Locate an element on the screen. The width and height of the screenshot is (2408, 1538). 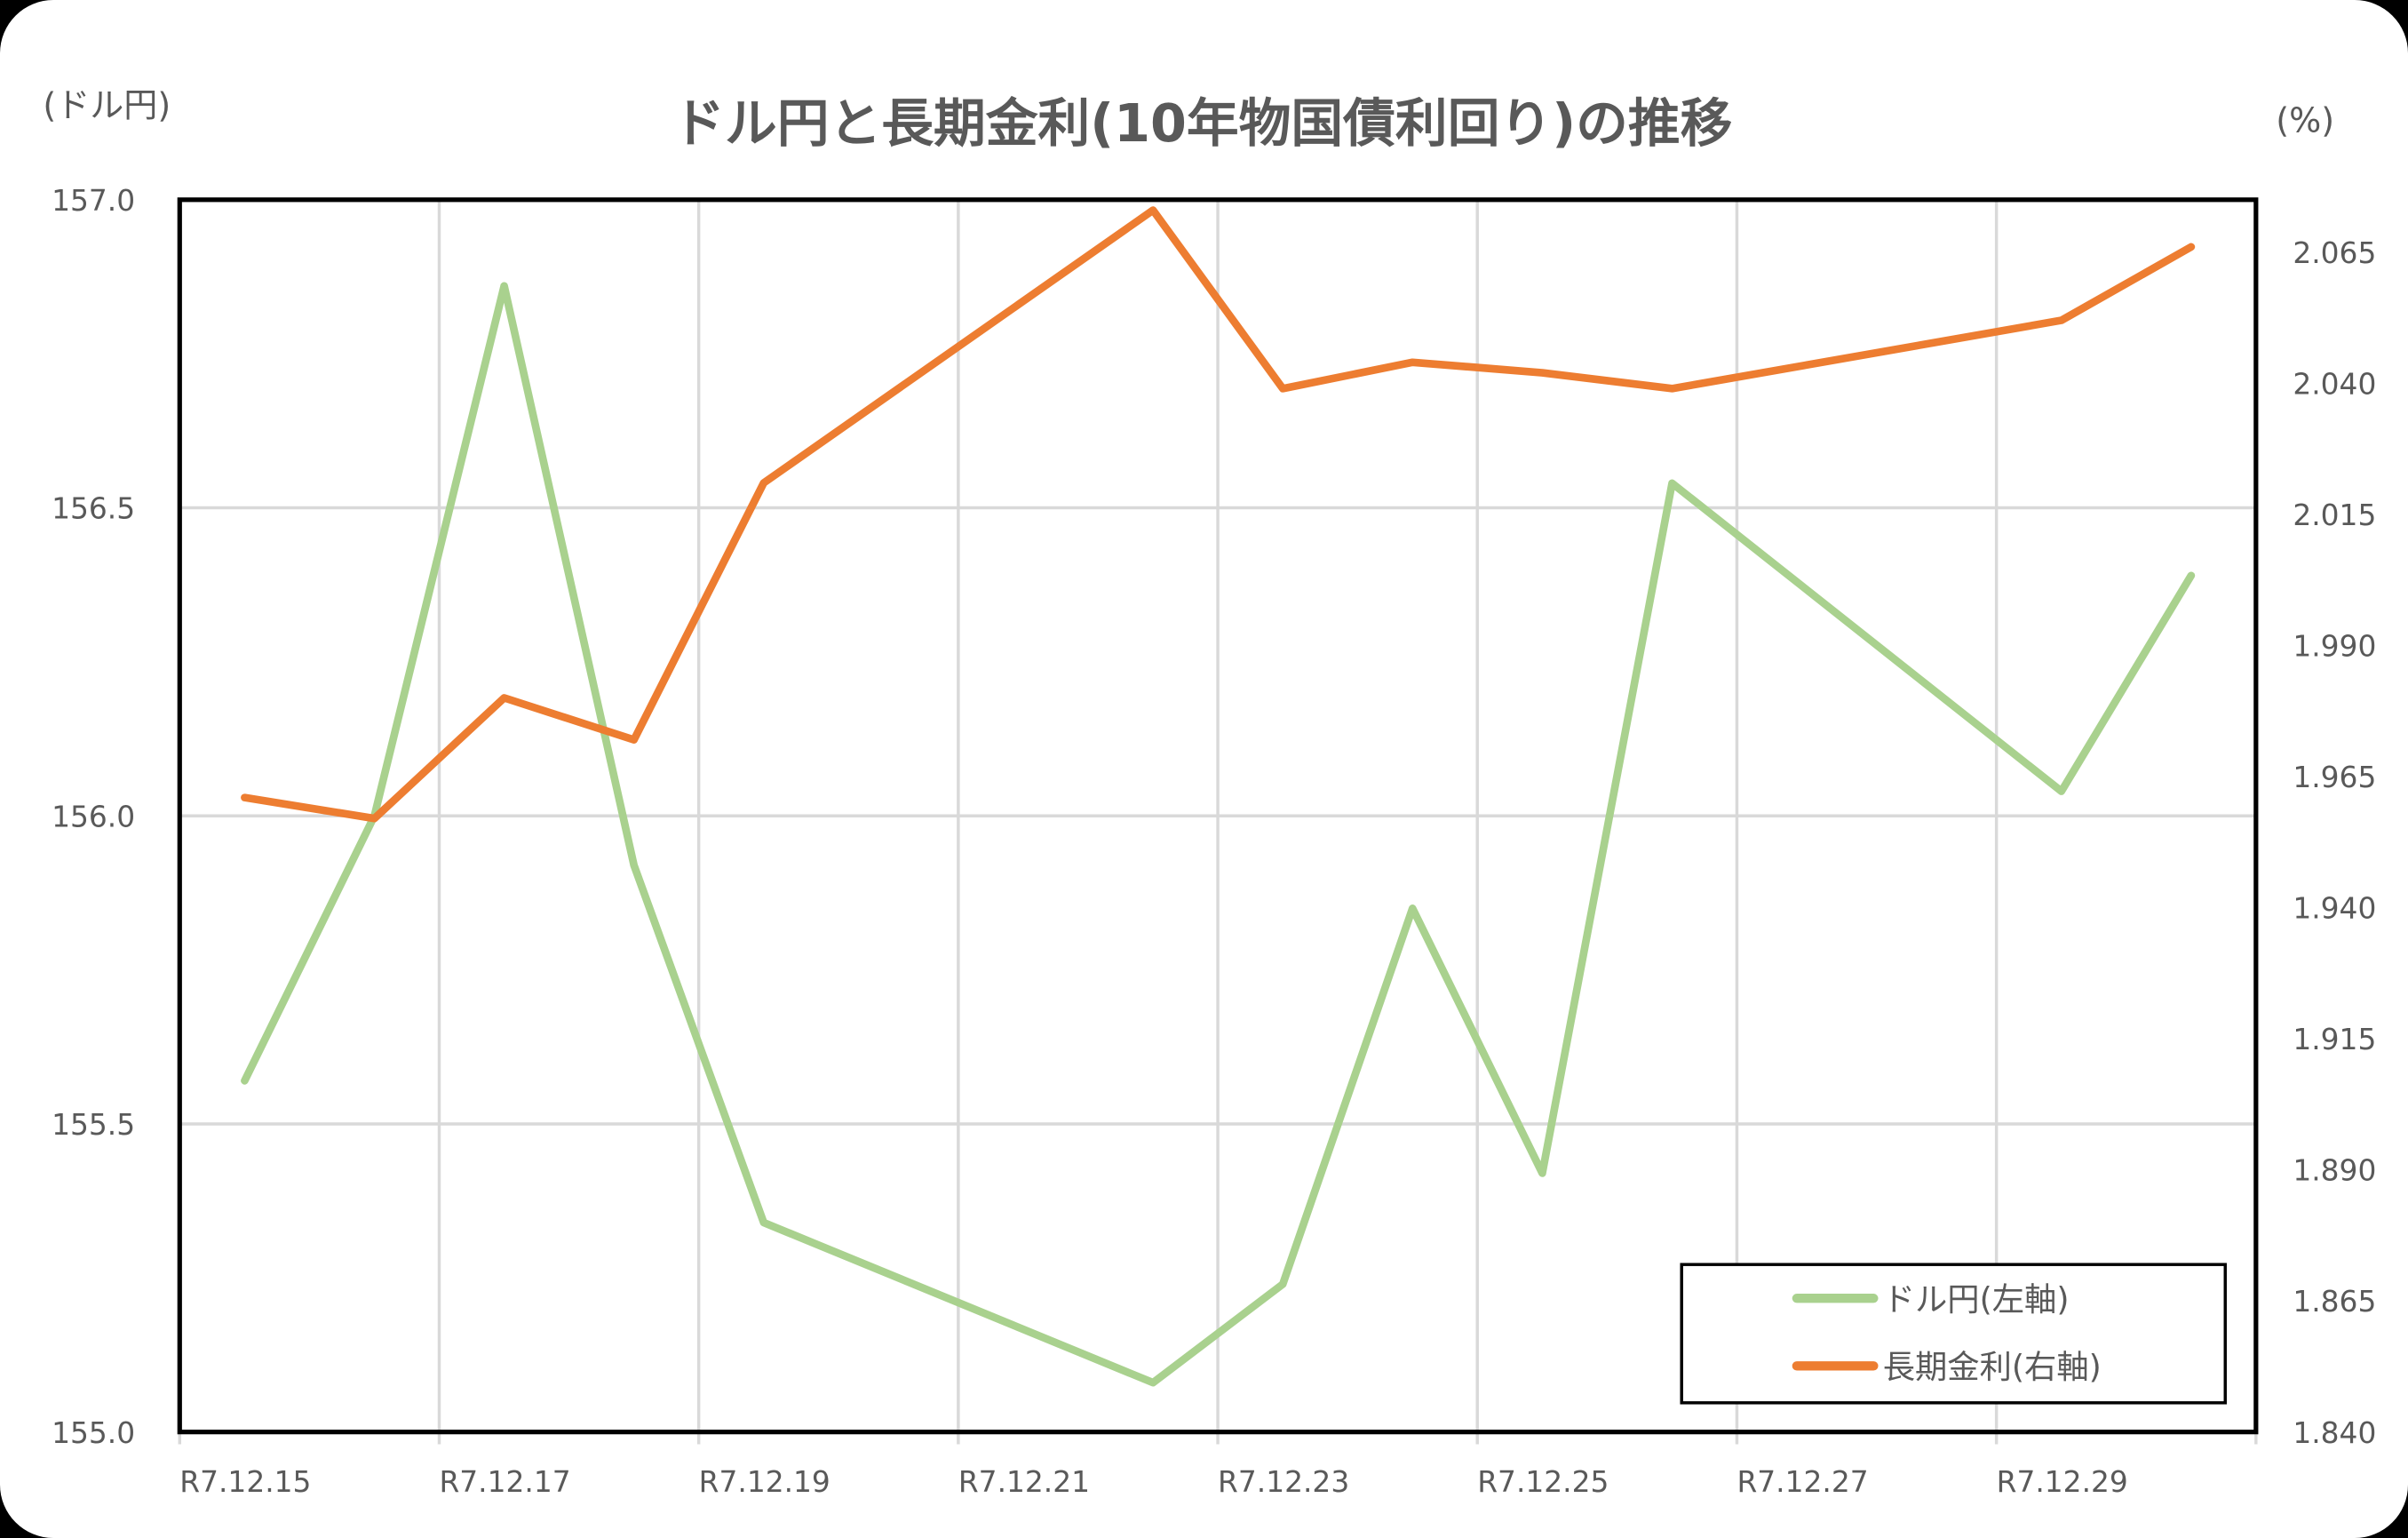
legend-label-usdjpy: ドル円(左軸) is located at coordinates (1977, 1299).